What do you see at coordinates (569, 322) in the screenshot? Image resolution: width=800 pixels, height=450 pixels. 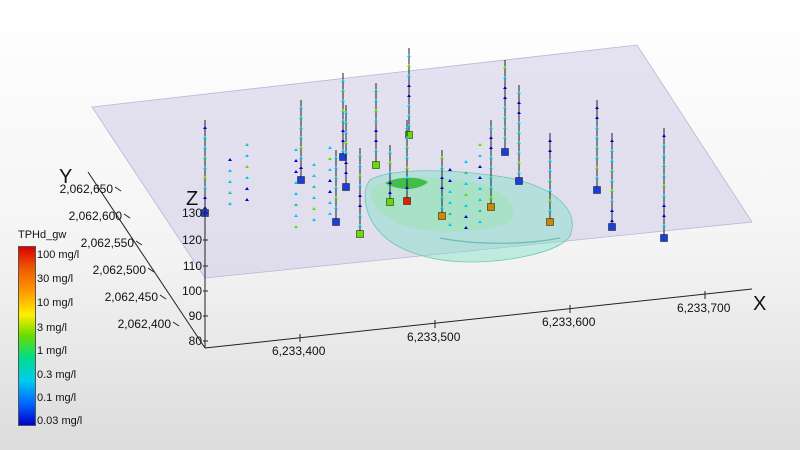 I see `x-tick-label: 6,233,600` at bounding box center [569, 322].